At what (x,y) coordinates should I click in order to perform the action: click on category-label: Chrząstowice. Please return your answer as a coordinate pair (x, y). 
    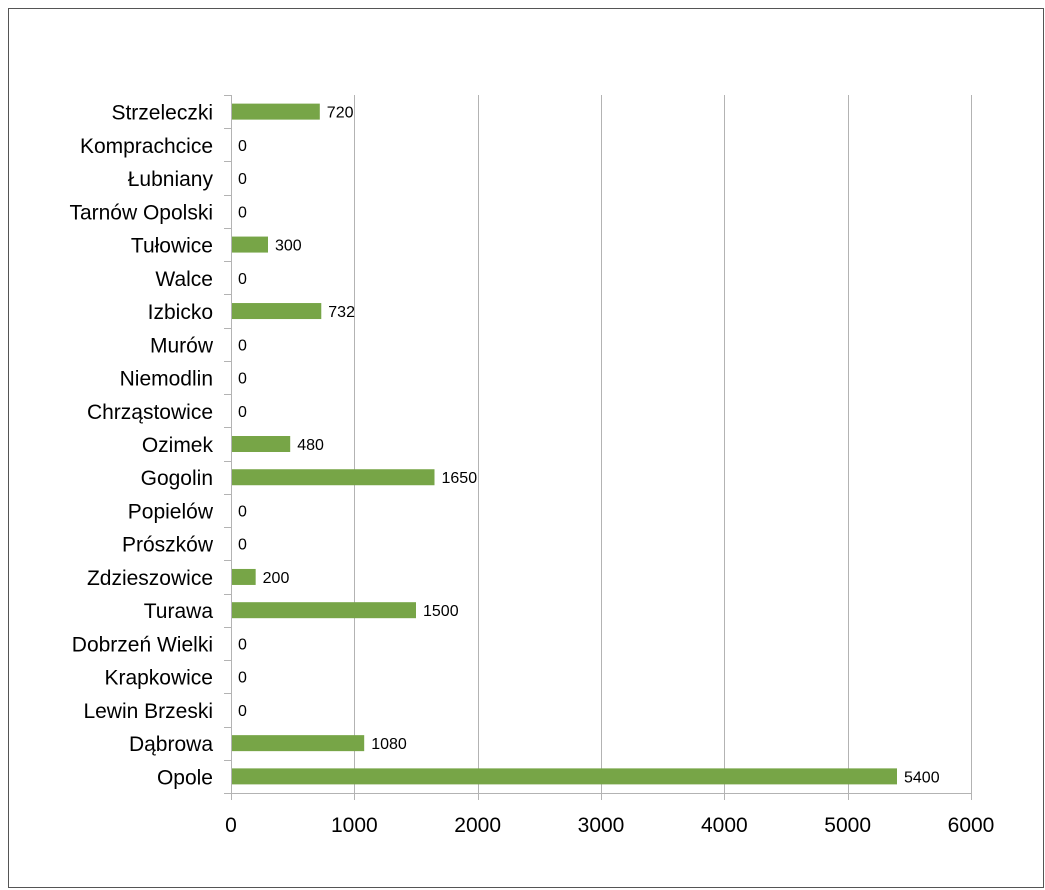
    Looking at the image, I should click on (150, 412).